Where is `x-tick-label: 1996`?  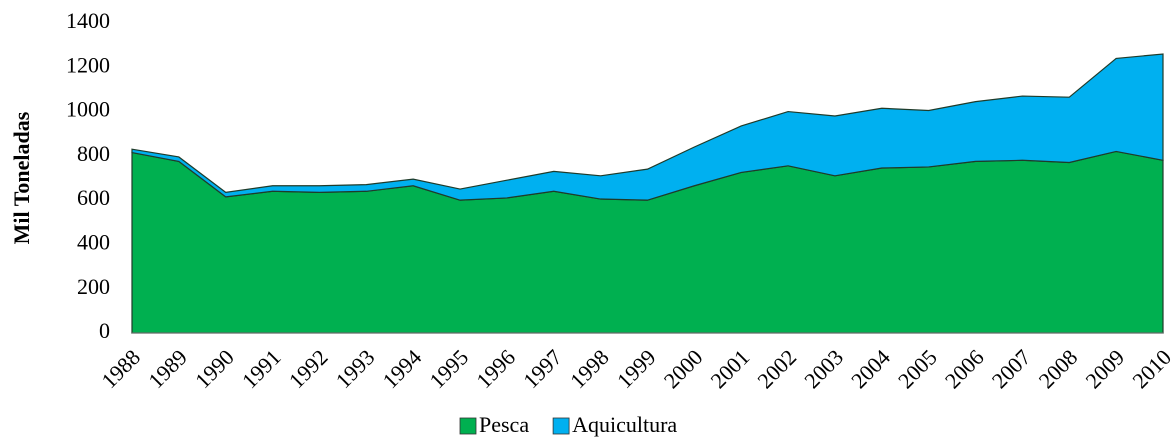
x-tick-label: 1996 is located at coordinates (495, 368).